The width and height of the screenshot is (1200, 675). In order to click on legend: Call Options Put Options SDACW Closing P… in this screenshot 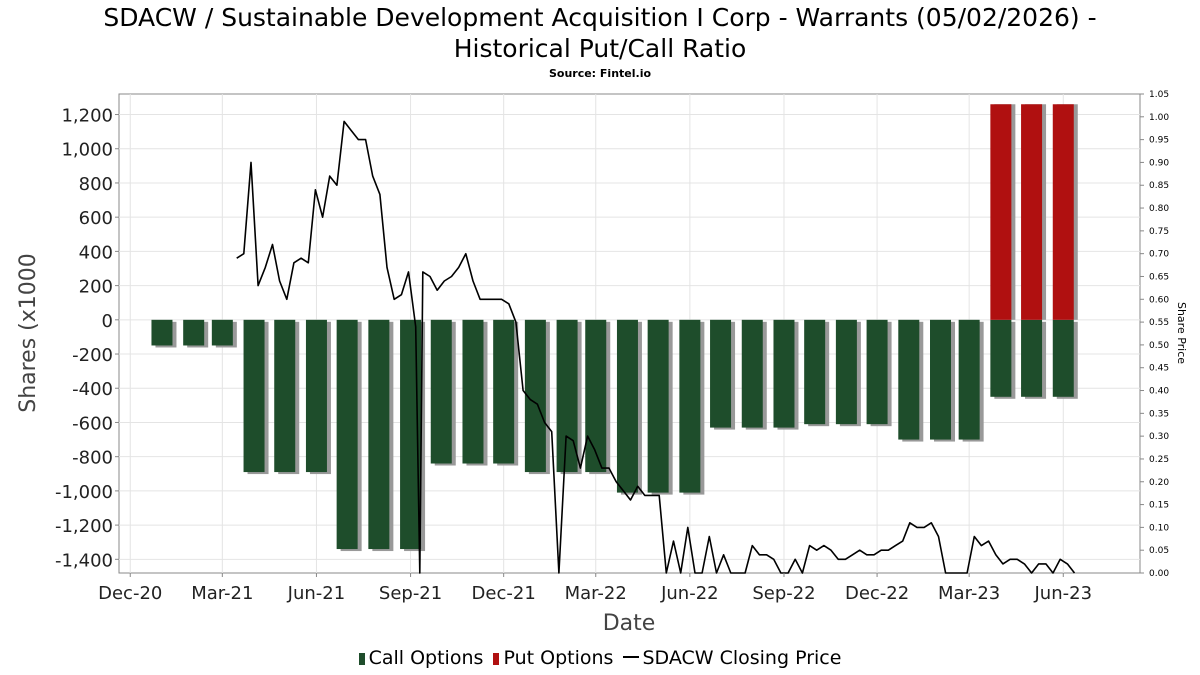, I will do `click(600, 658)`.